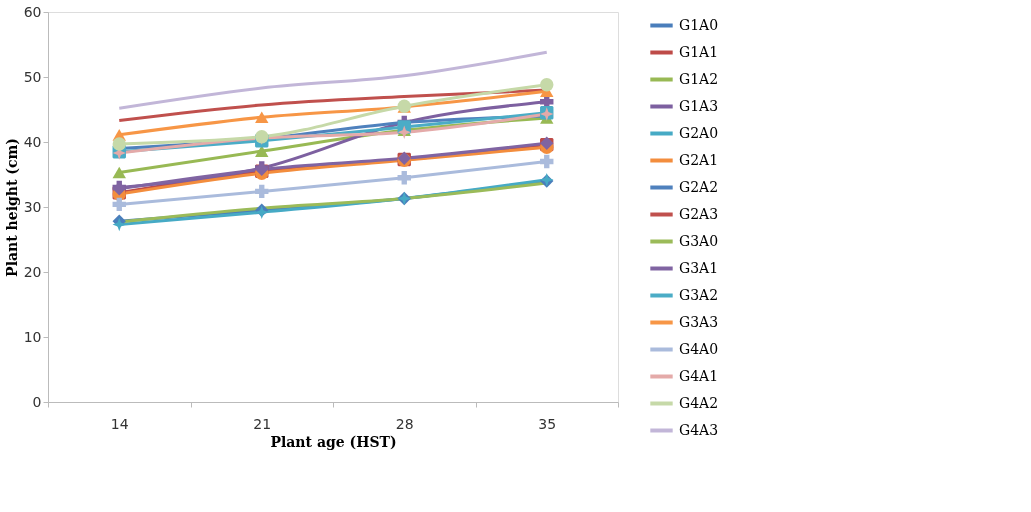  Describe the element at coordinates (32, 206) in the screenshot. I see `y-tick-label: 30` at that location.